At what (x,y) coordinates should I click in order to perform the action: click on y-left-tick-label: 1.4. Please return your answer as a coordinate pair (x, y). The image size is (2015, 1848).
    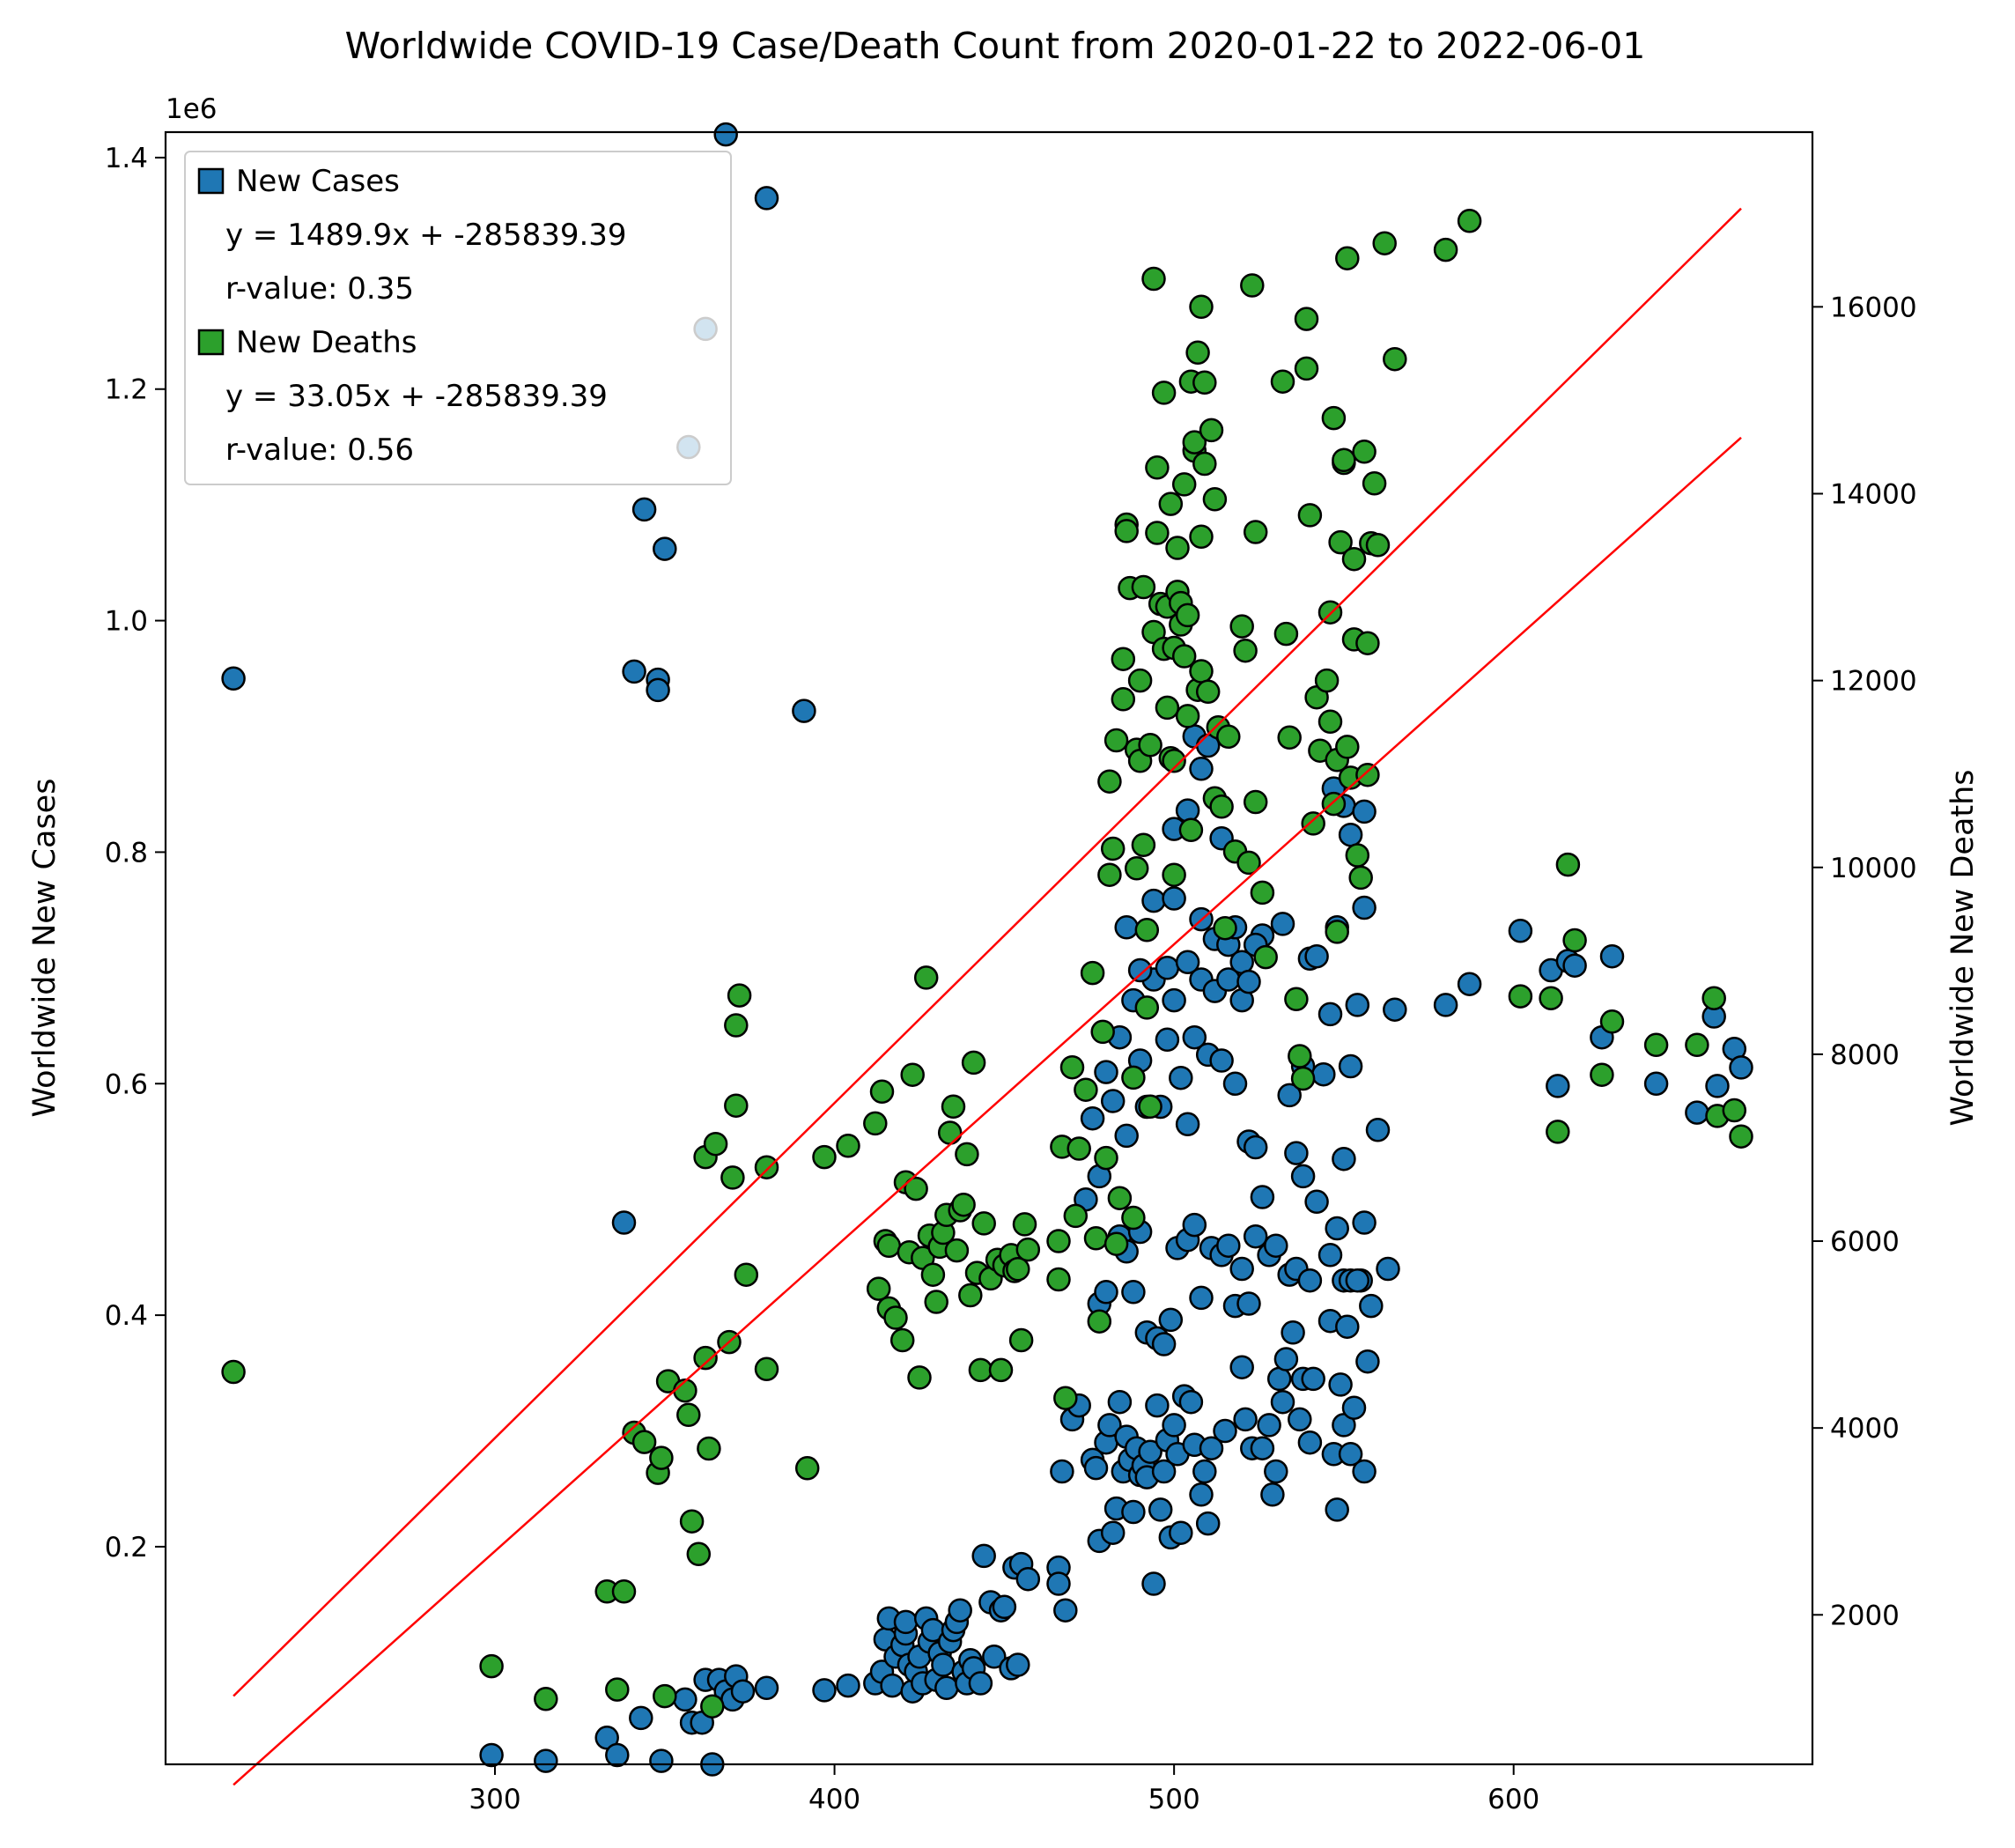
    Looking at the image, I should click on (126, 158).